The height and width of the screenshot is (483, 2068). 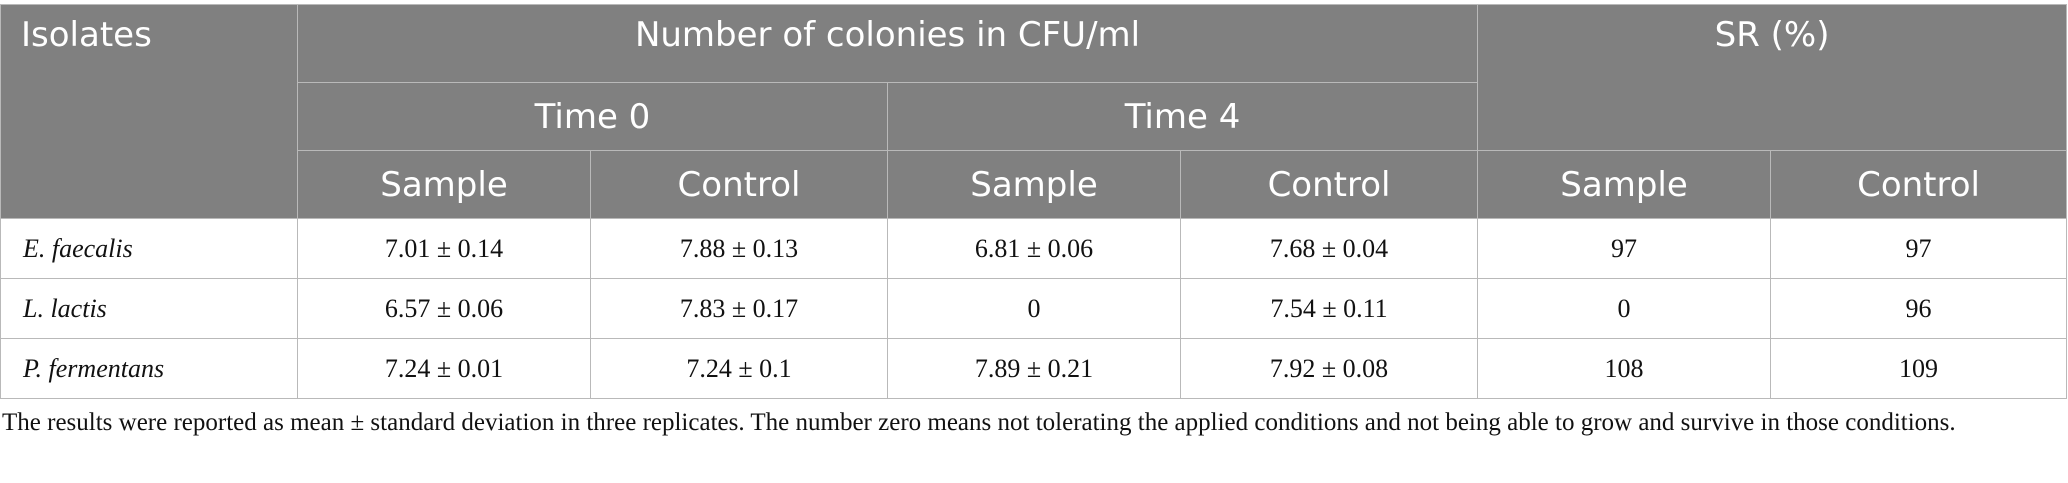 What do you see at coordinates (1919, 368) in the screenshot?
I see `sr-control-value: 109` at bounding box center [1919, 368].